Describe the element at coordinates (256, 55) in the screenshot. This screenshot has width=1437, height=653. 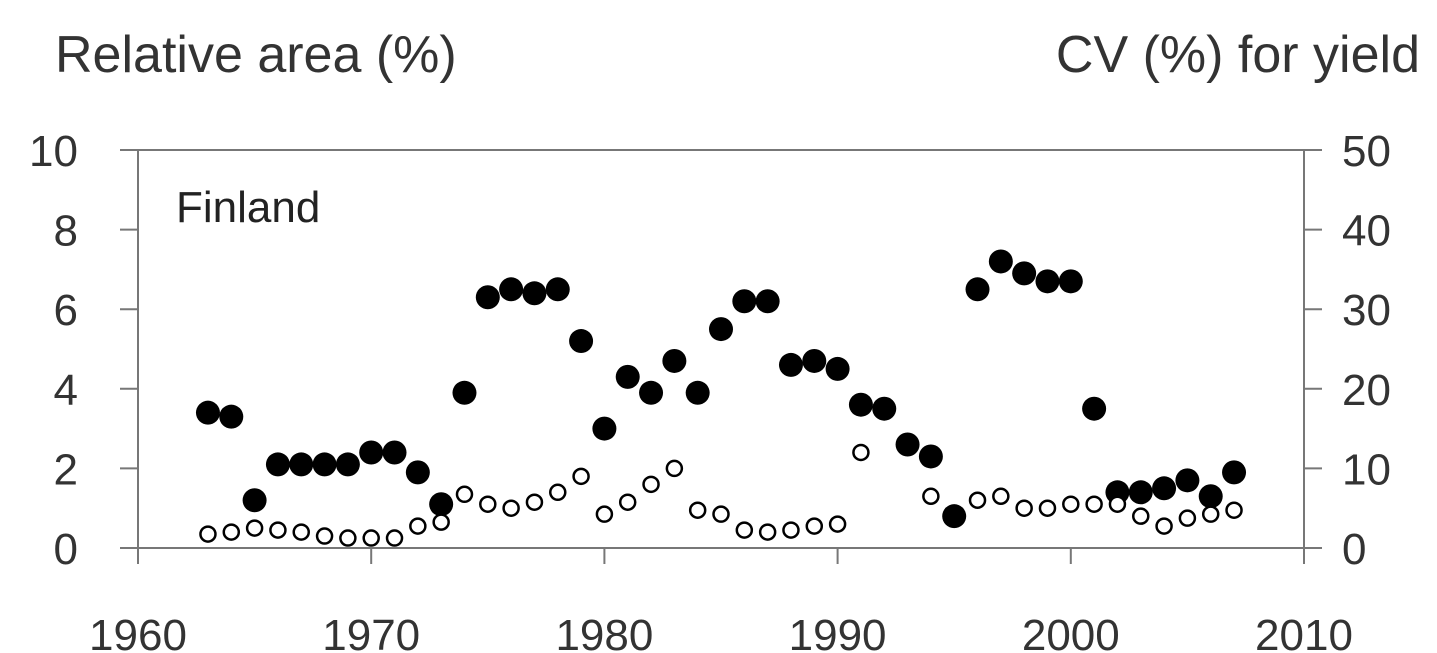
I see `left-axis-title: Relative area (%)` at that location.